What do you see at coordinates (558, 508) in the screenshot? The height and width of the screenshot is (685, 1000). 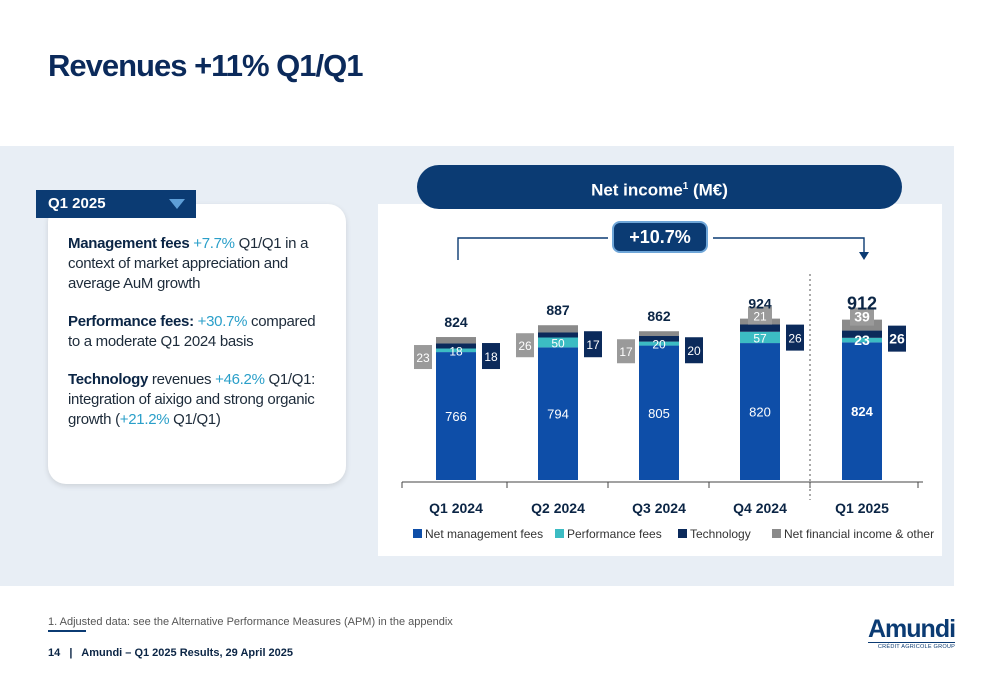 I see `x-tick-label: Q2 2024` at bounding box center [558, 508].